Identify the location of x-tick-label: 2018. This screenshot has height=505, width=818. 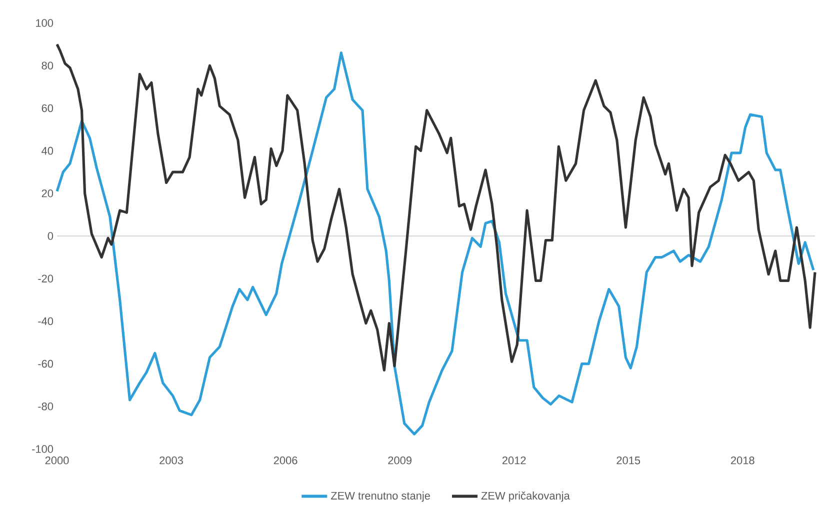
(742, 460).